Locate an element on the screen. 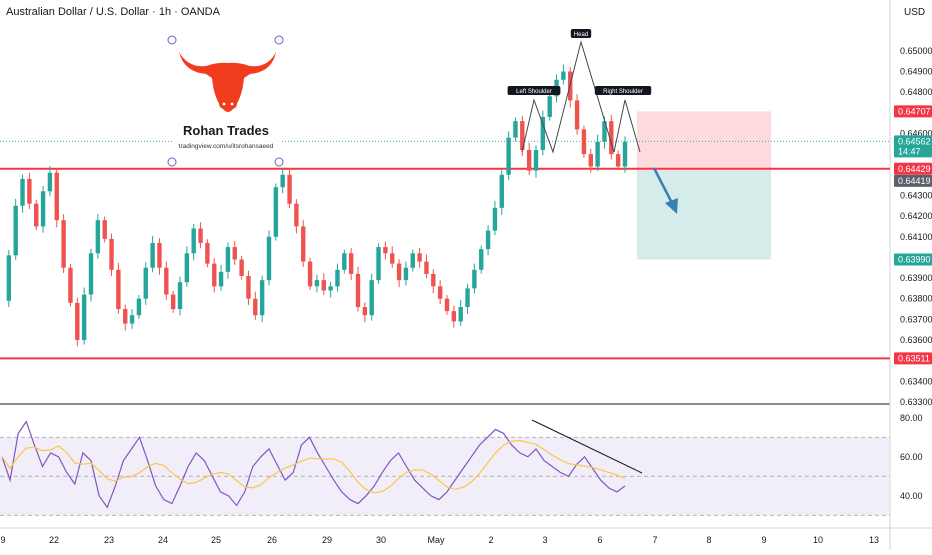  pattern-label: Left Shoulder is located at coordinates (534, 90).